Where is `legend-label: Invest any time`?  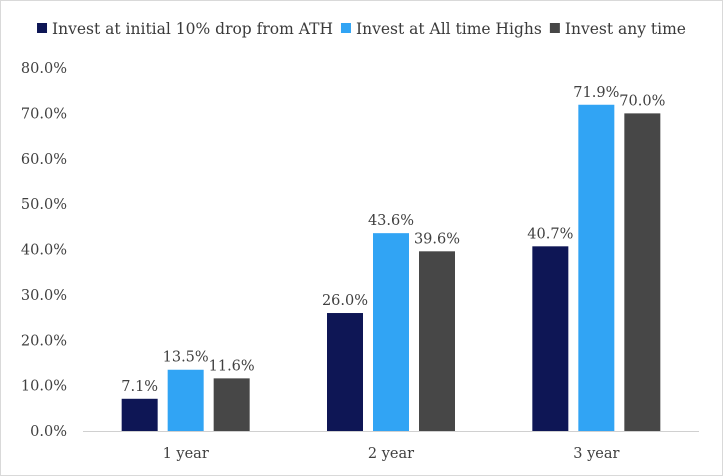 legend-label: Invest any time is located at coordinates (625, 29).